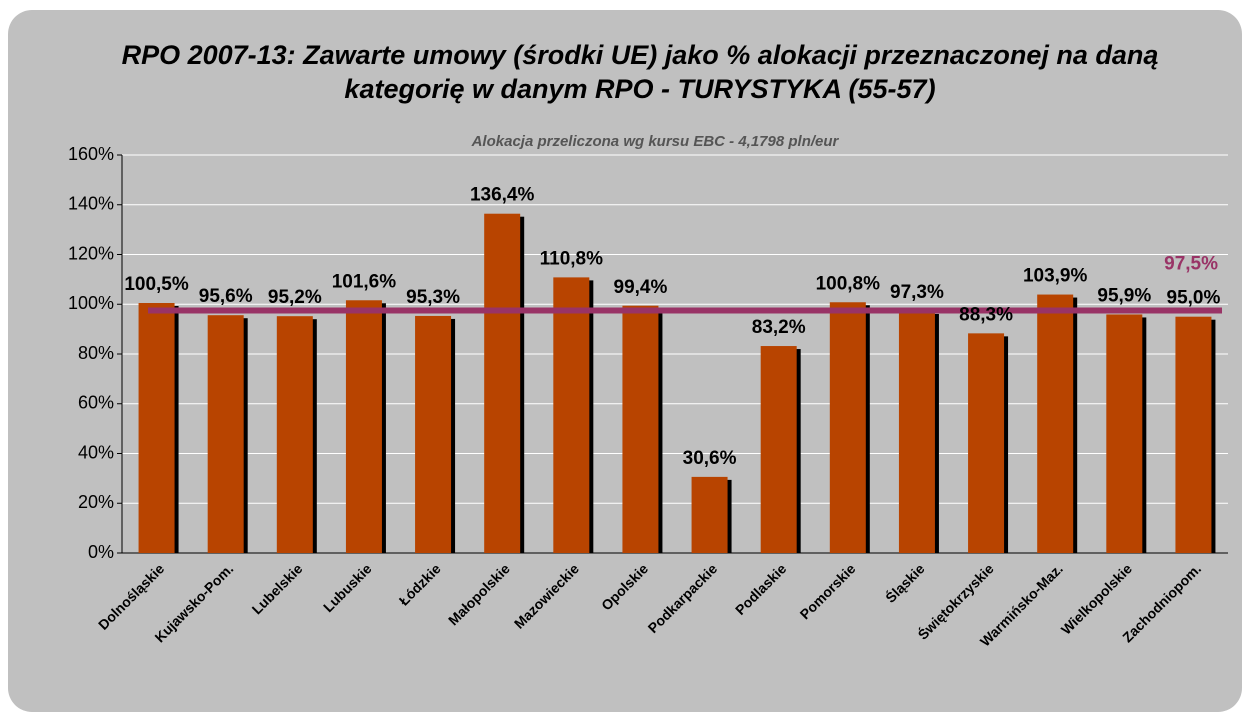 Image resolution: width=1251 pixels, height=720 pixels. What do you see at coordinates (96, 403) in the screenshot?
I see `y-tick-label: 60%` at bounding box center [96, 403].